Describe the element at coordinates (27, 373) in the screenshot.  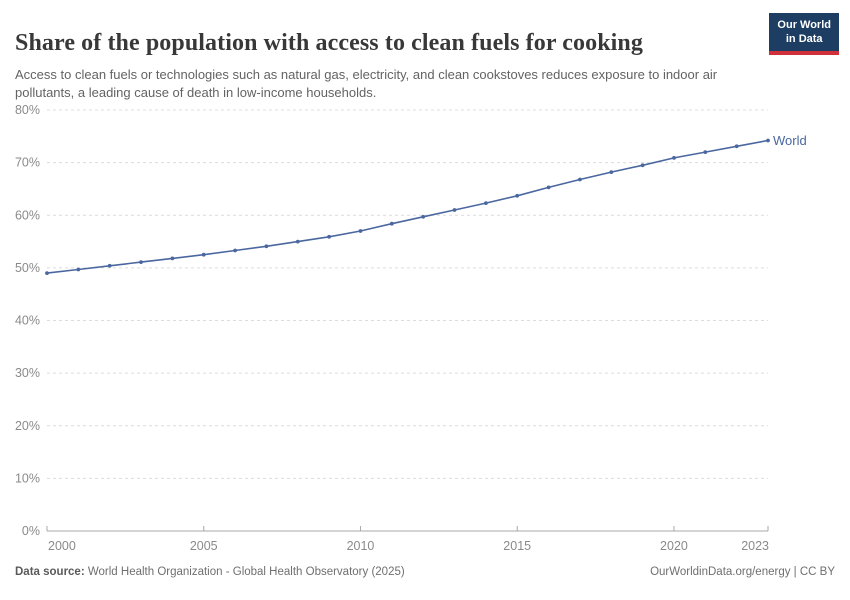
I see `y-tick-label-30: 30%` at that location.